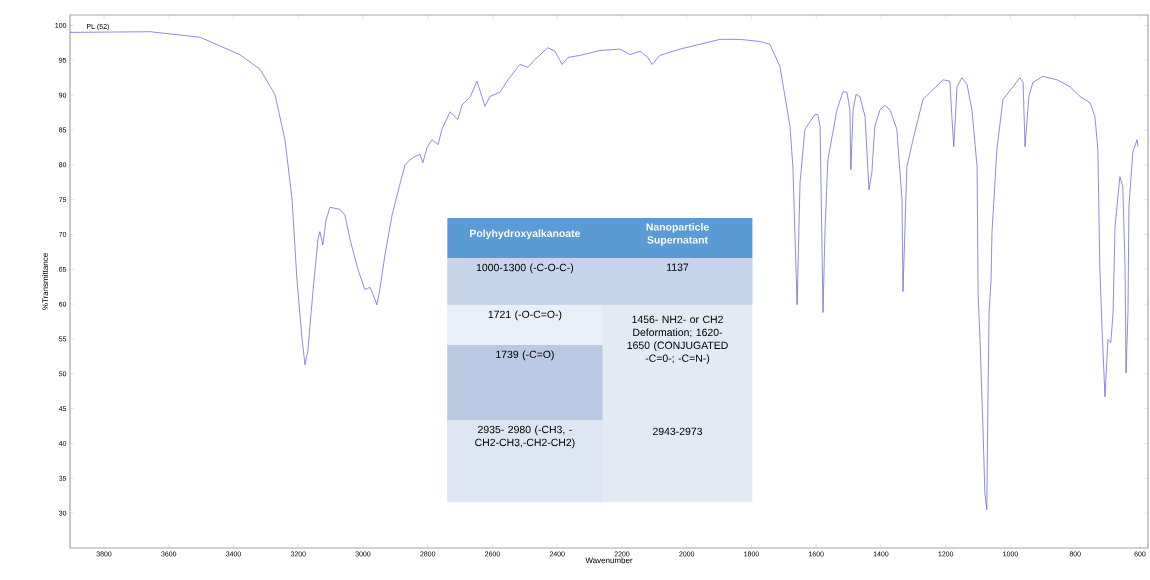  Describe the element at coordinates (677, 234) in the screenshot. I see `annotation: Nanoparticle Supernatant` at that location.